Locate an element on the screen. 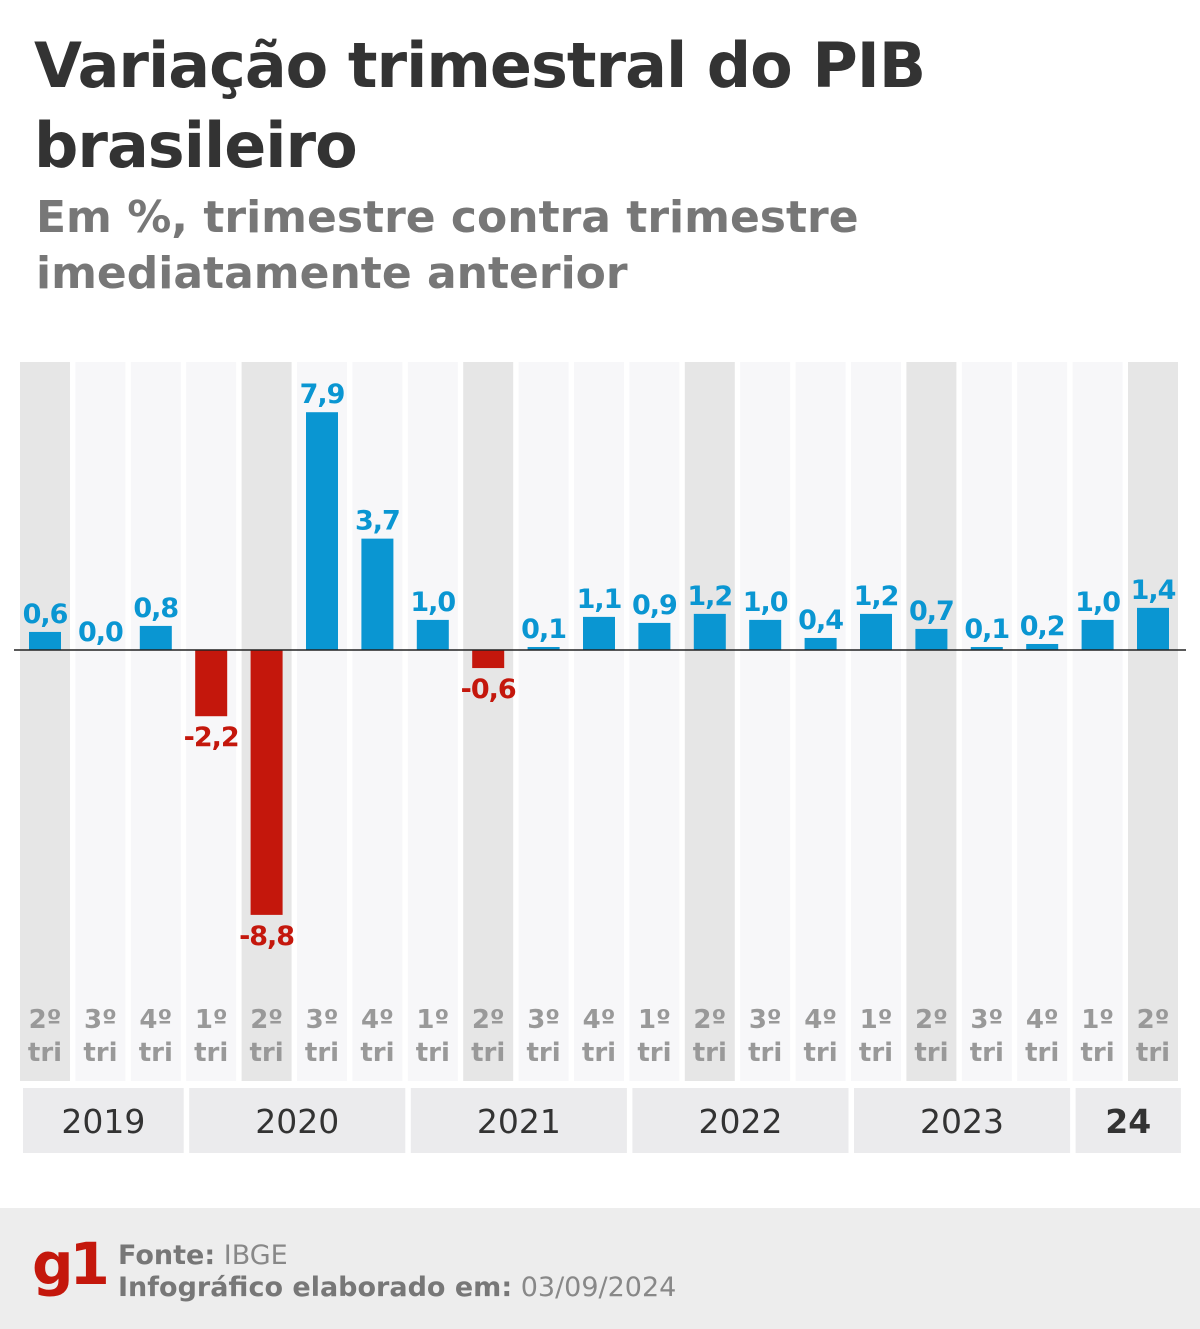 The width and height of the screenshot is (1200, 1329). year-label: 2022 is located at coordinates (740, 1121).